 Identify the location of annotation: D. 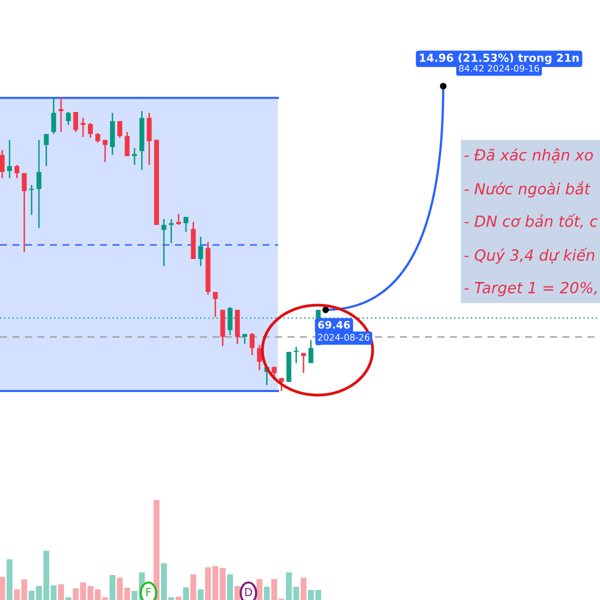
(248, 592).